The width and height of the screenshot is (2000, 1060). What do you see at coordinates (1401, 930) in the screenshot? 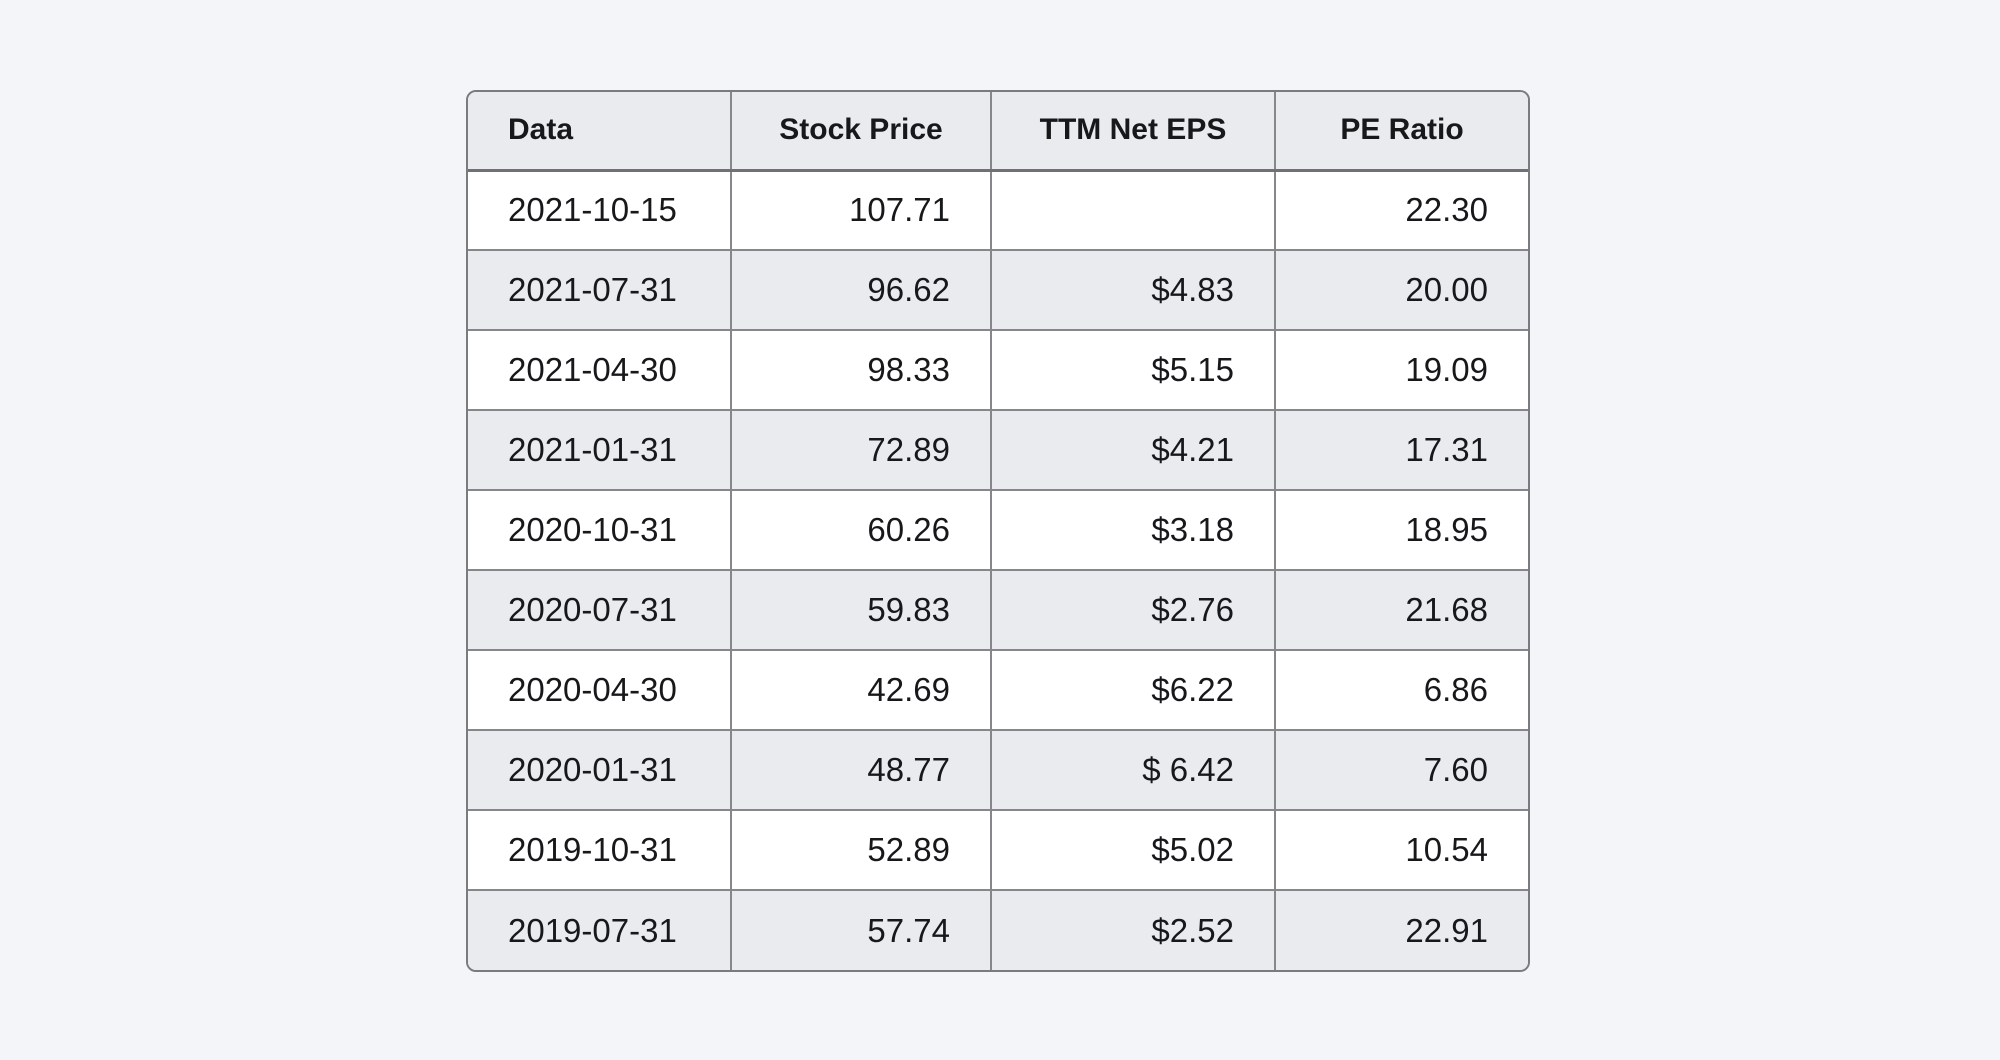
I see `pe-ratio-cell: 22.91` at bounding box center [1401, 930].